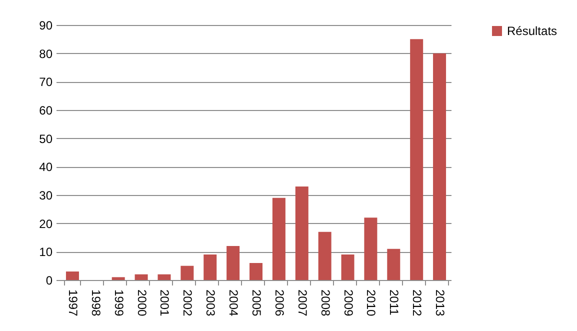 Image resolution: width=577 pixels, height=331 pixels. Describe the element at coordinates (417, 303) in the screenshot. I see `x-tick-label: 2012` at that location.